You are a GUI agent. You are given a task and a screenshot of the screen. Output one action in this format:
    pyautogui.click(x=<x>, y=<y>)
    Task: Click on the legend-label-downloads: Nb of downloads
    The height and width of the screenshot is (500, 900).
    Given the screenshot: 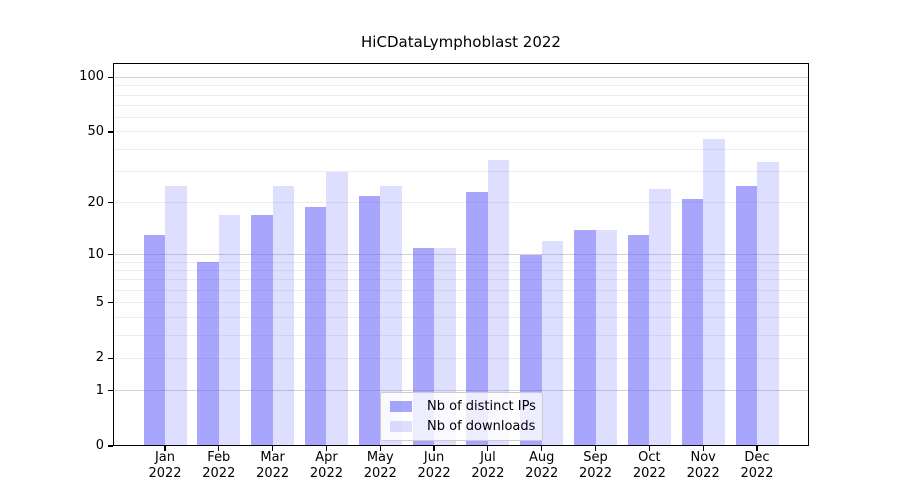 What is the action you would take?
    pyautogui.click(x=481, y=426)
    